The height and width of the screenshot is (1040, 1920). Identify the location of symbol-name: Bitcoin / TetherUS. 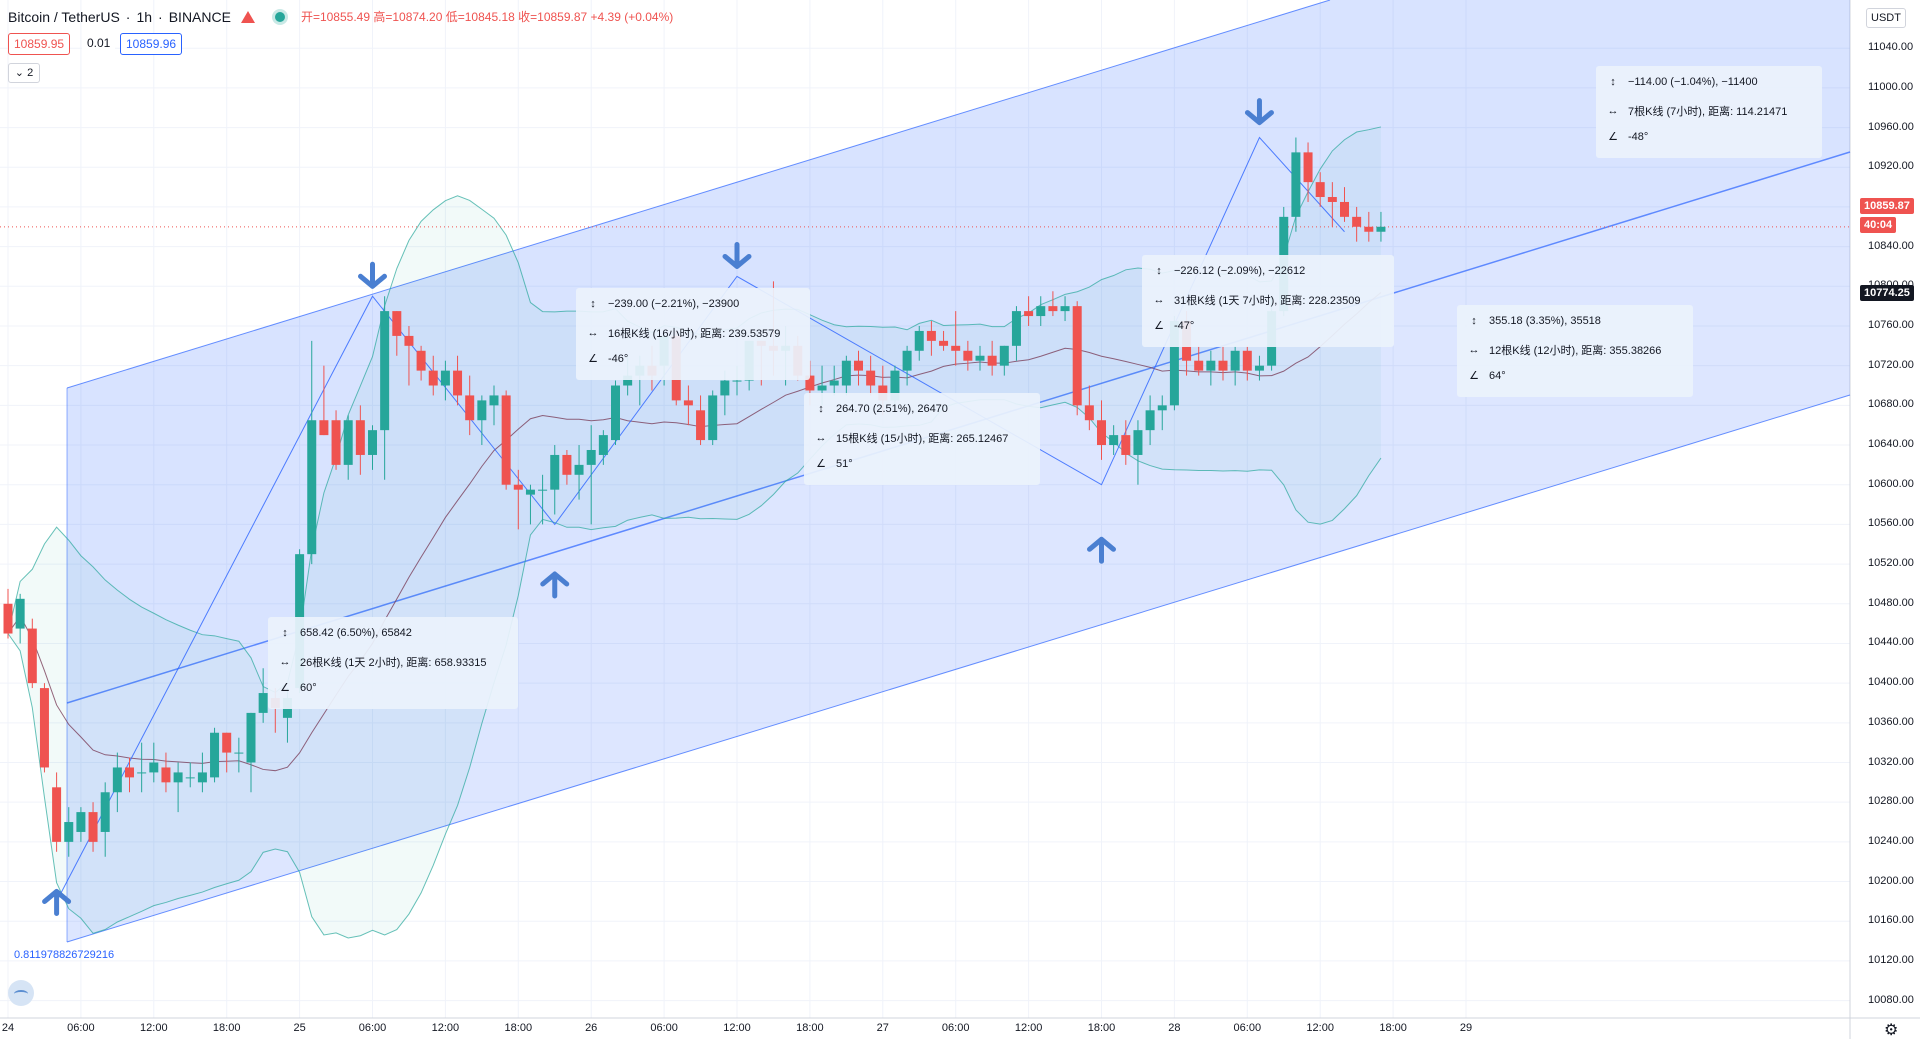
(64, 16).